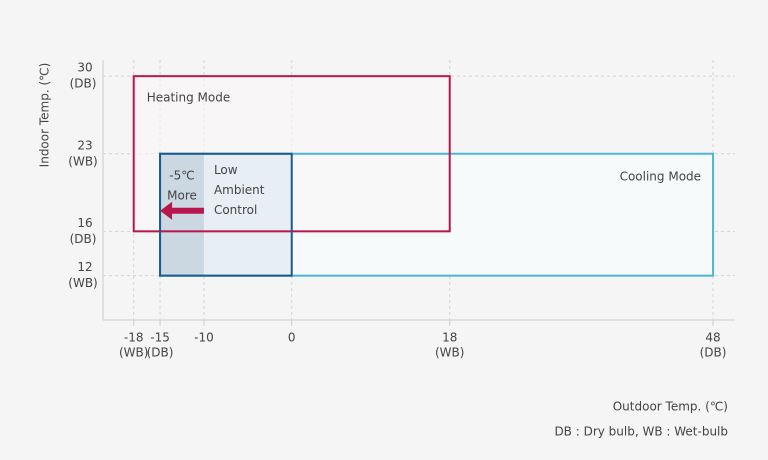 This screenshot has height=460, width=768. Describe the element at coordinates (45, 115) in the screenshot. I see `y-axis-label: Indoor Temp. (℃)` at that location.